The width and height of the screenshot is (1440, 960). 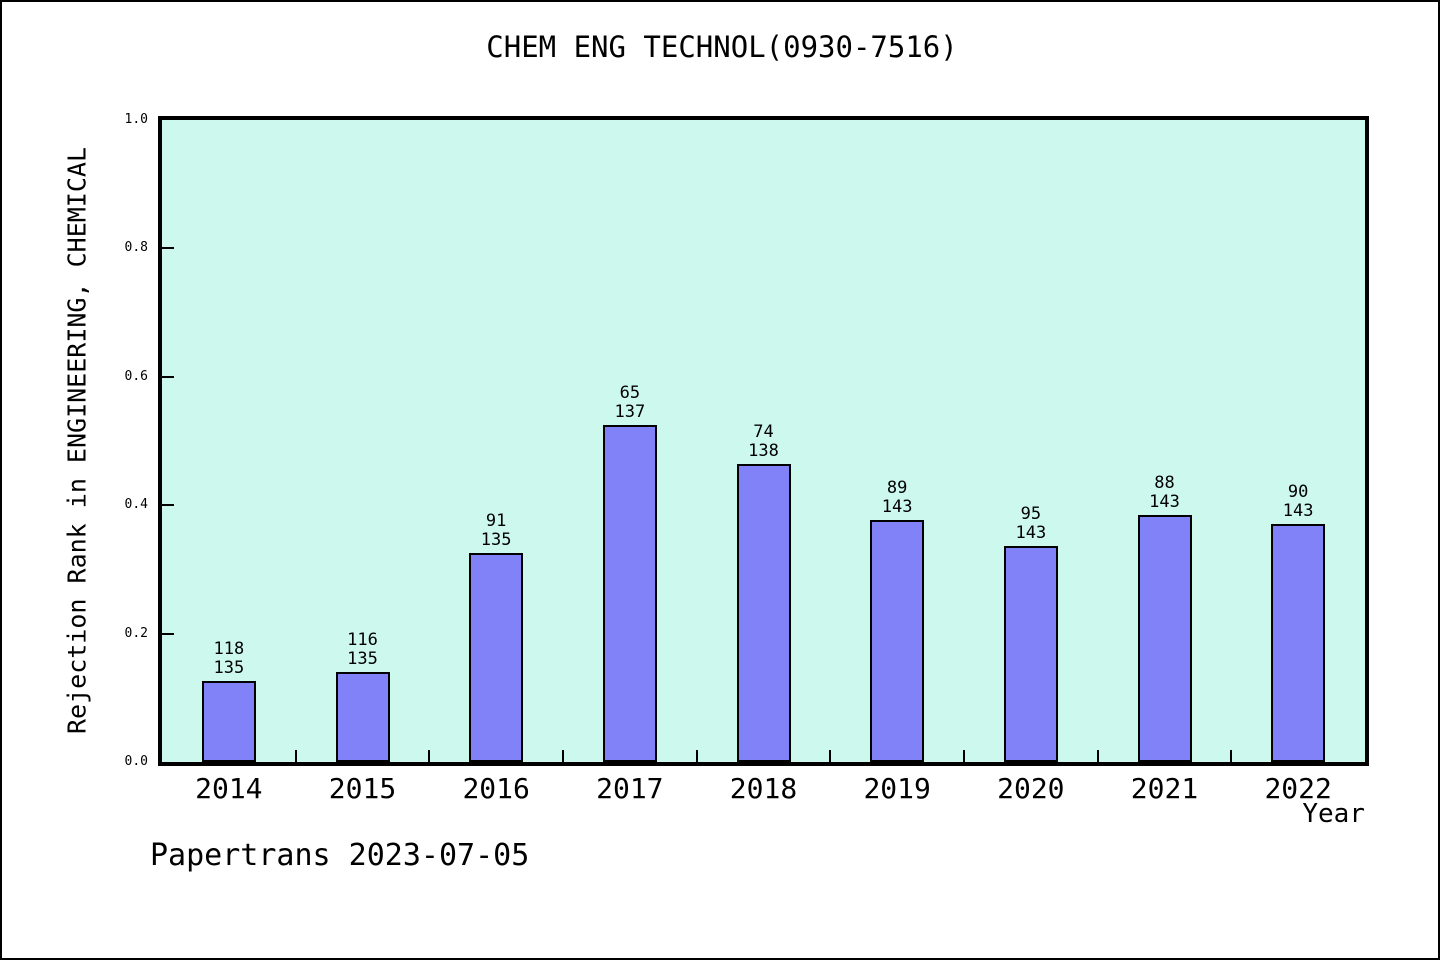 I want to click on bar-label-numerator: 65, so click(x=630, y=393).